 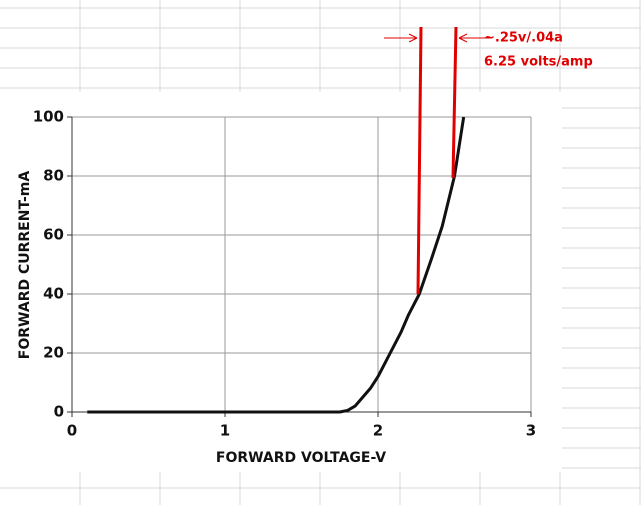 I want to click on y-tick-label: 100, so click(x=48, y=117).